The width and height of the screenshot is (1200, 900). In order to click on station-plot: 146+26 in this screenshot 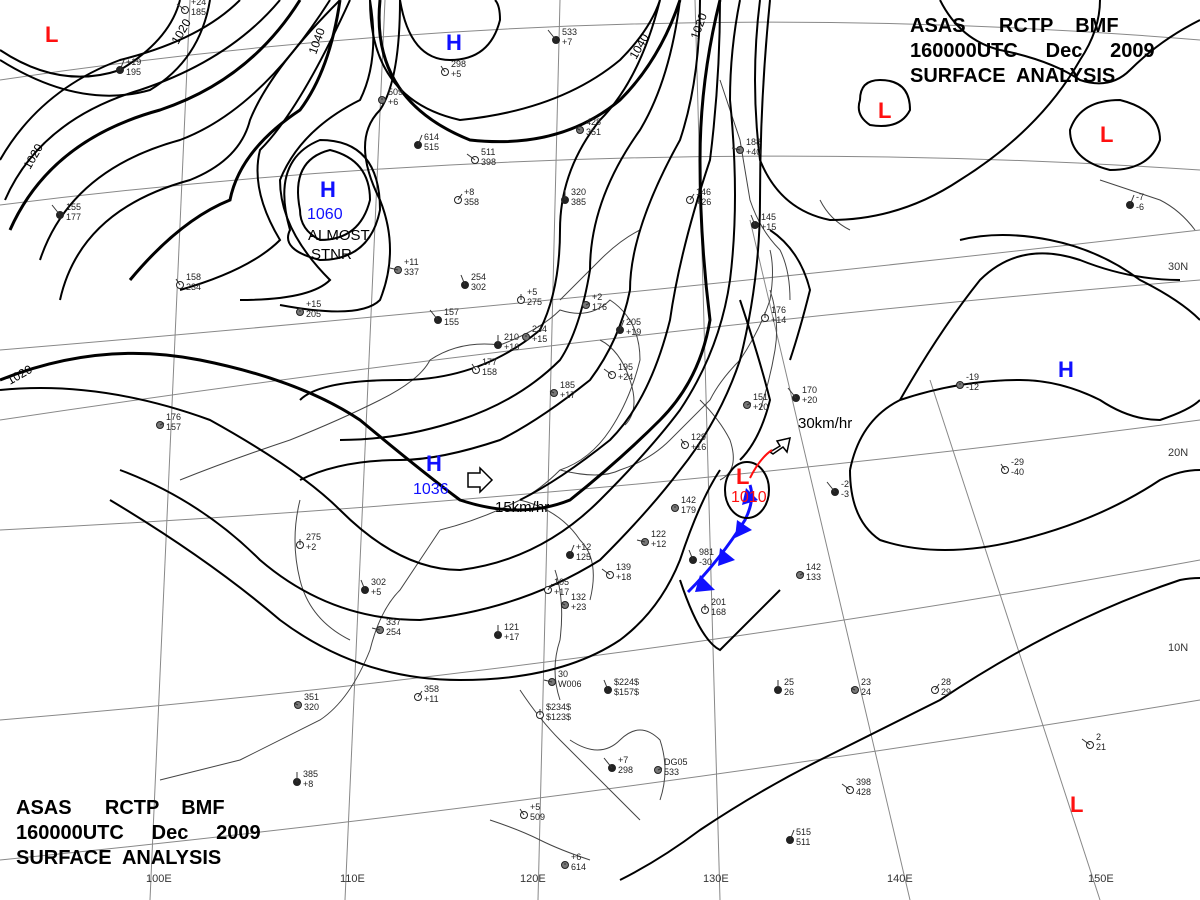, I will do `click(698, 197)`.